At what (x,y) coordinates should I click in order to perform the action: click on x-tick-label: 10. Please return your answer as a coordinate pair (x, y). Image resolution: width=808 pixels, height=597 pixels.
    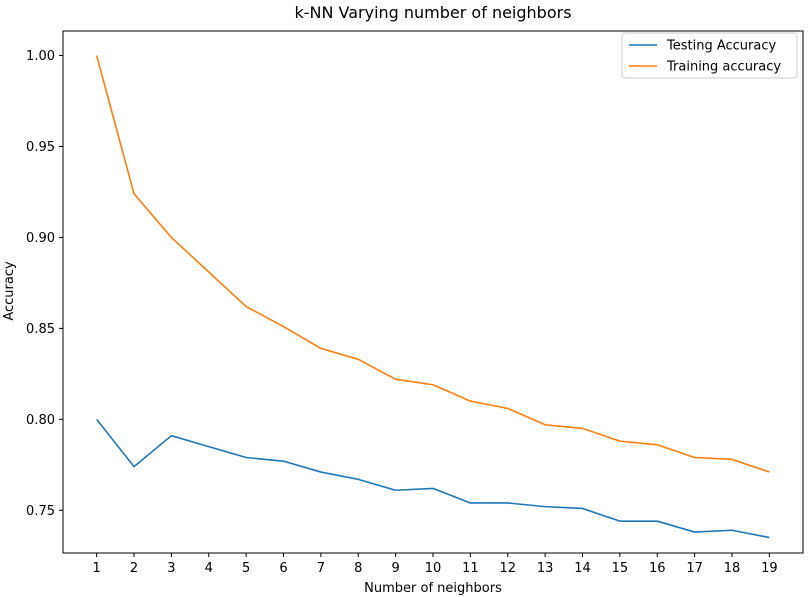
    Looking at the image, I should click on (433, 568).